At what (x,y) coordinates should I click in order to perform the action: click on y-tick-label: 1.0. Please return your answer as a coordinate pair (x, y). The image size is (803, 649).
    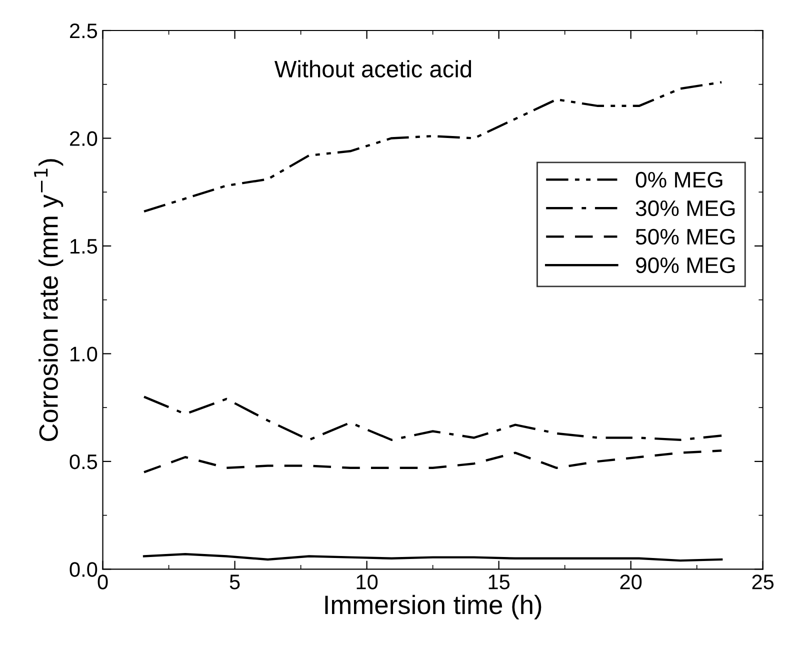
    Looking at the image, I should click on (84, 354).